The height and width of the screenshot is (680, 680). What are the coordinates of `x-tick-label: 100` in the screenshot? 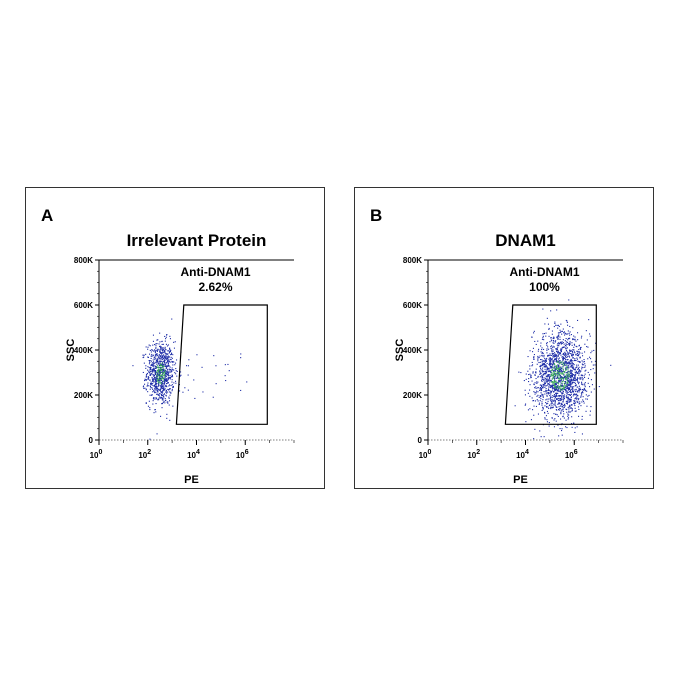 It's located at (425, 454).